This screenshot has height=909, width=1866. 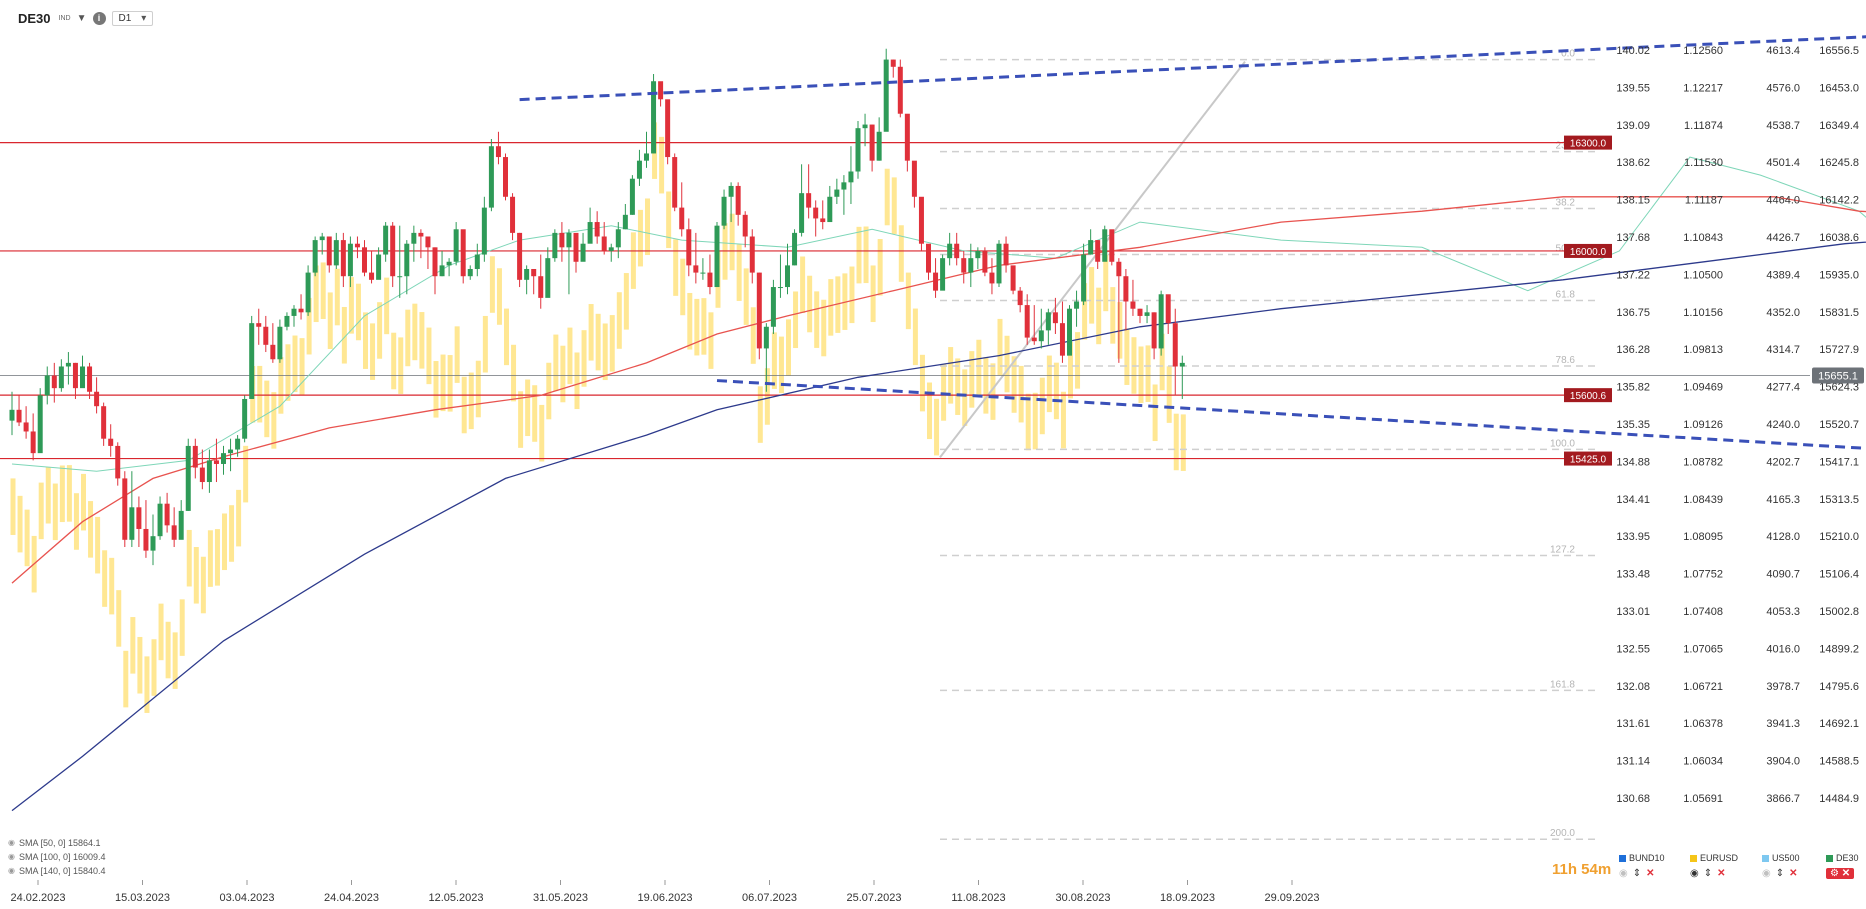 I want to click on sma100-legend: ◉ SMA [100, 0] 16009.4, so click(x=57, y=857).